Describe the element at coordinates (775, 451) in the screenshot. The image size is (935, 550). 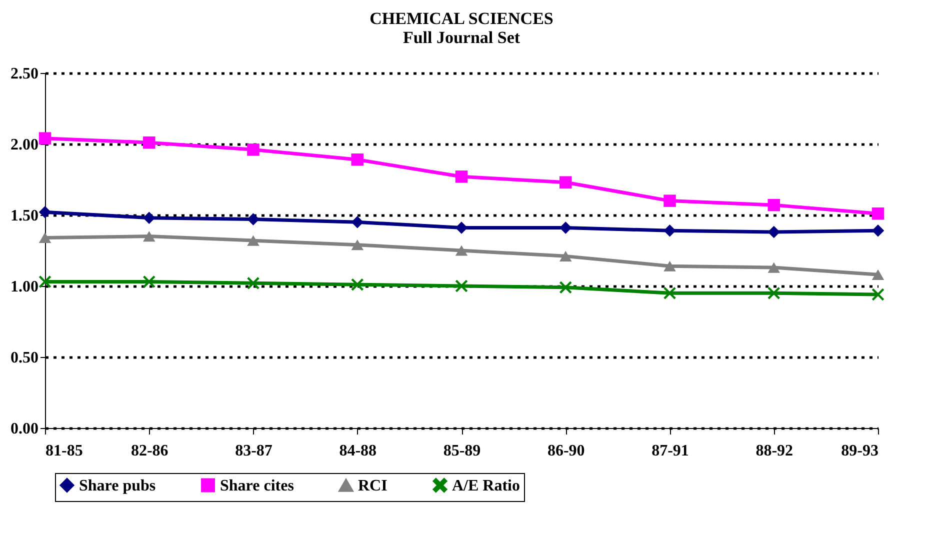
I see `x-tick-label: 88-92` at that location.